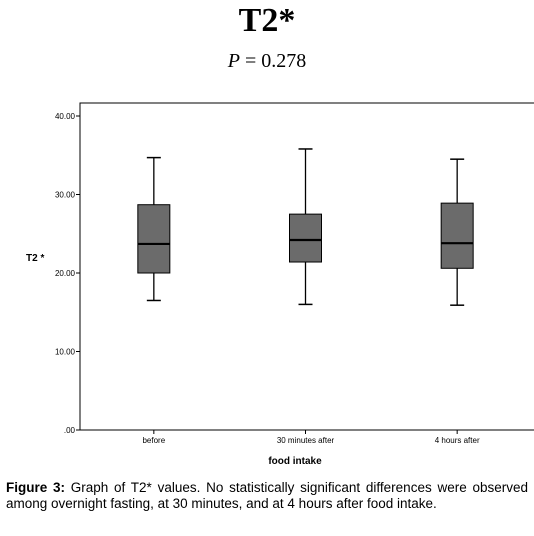 This screenshot has height=536, width=534. What do you see at coordinates (65, 352) in the screenshot?
I see `y-tick-label: 10.00` at bounding box center [65, 352].